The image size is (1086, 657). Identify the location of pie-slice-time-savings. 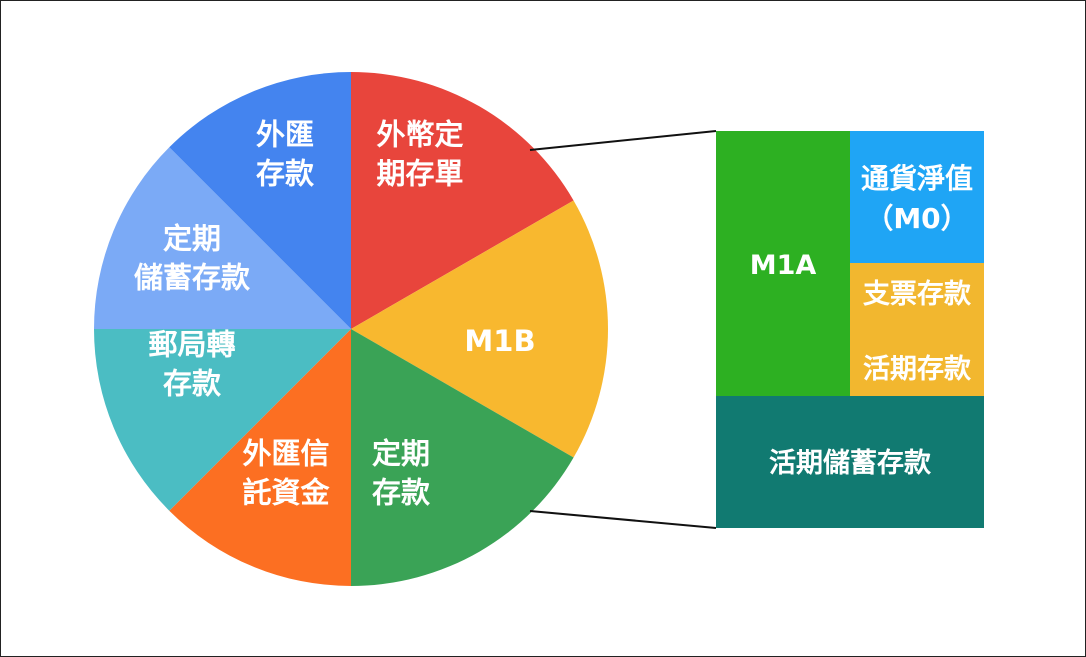
(222, 238).